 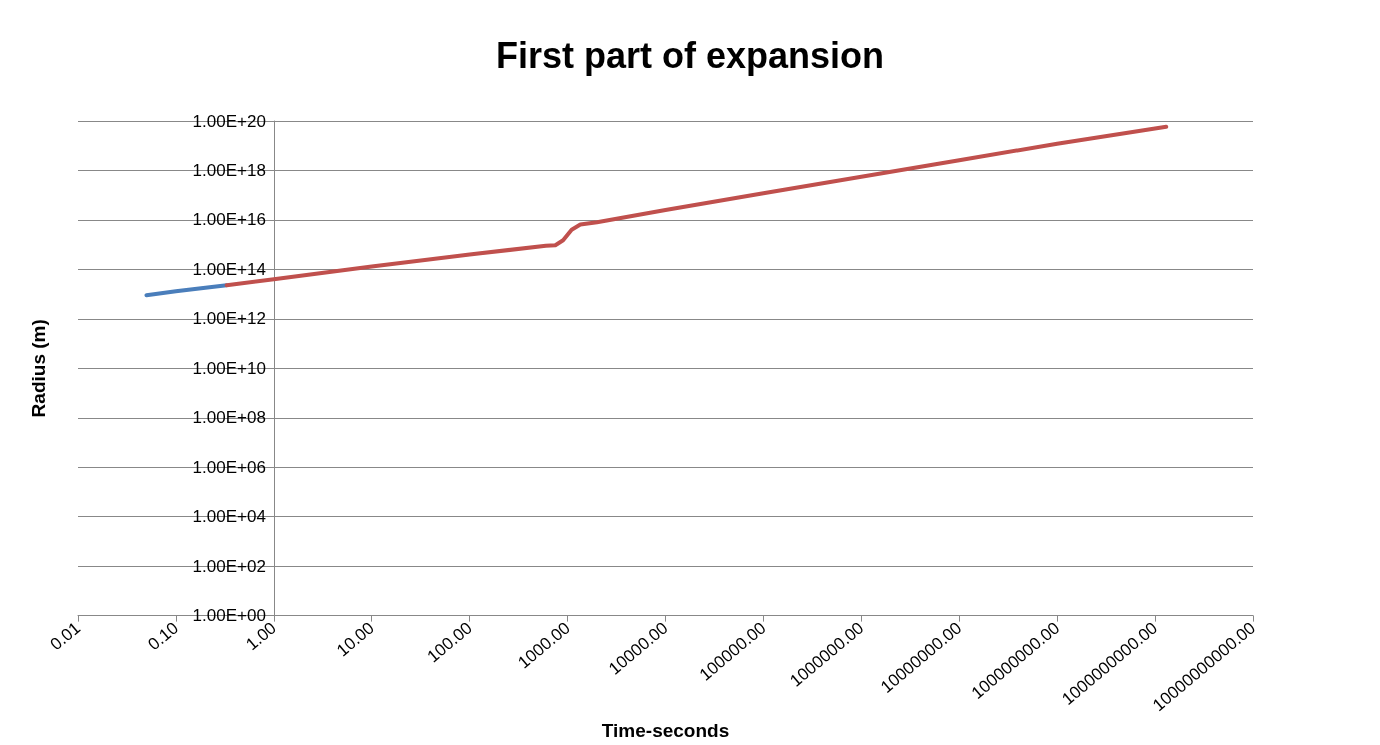 What do you see at coordinates (229, 220) in the screenshot?
I see `y-tick-label: 1.00E+16` at bounding box center [229, 220].